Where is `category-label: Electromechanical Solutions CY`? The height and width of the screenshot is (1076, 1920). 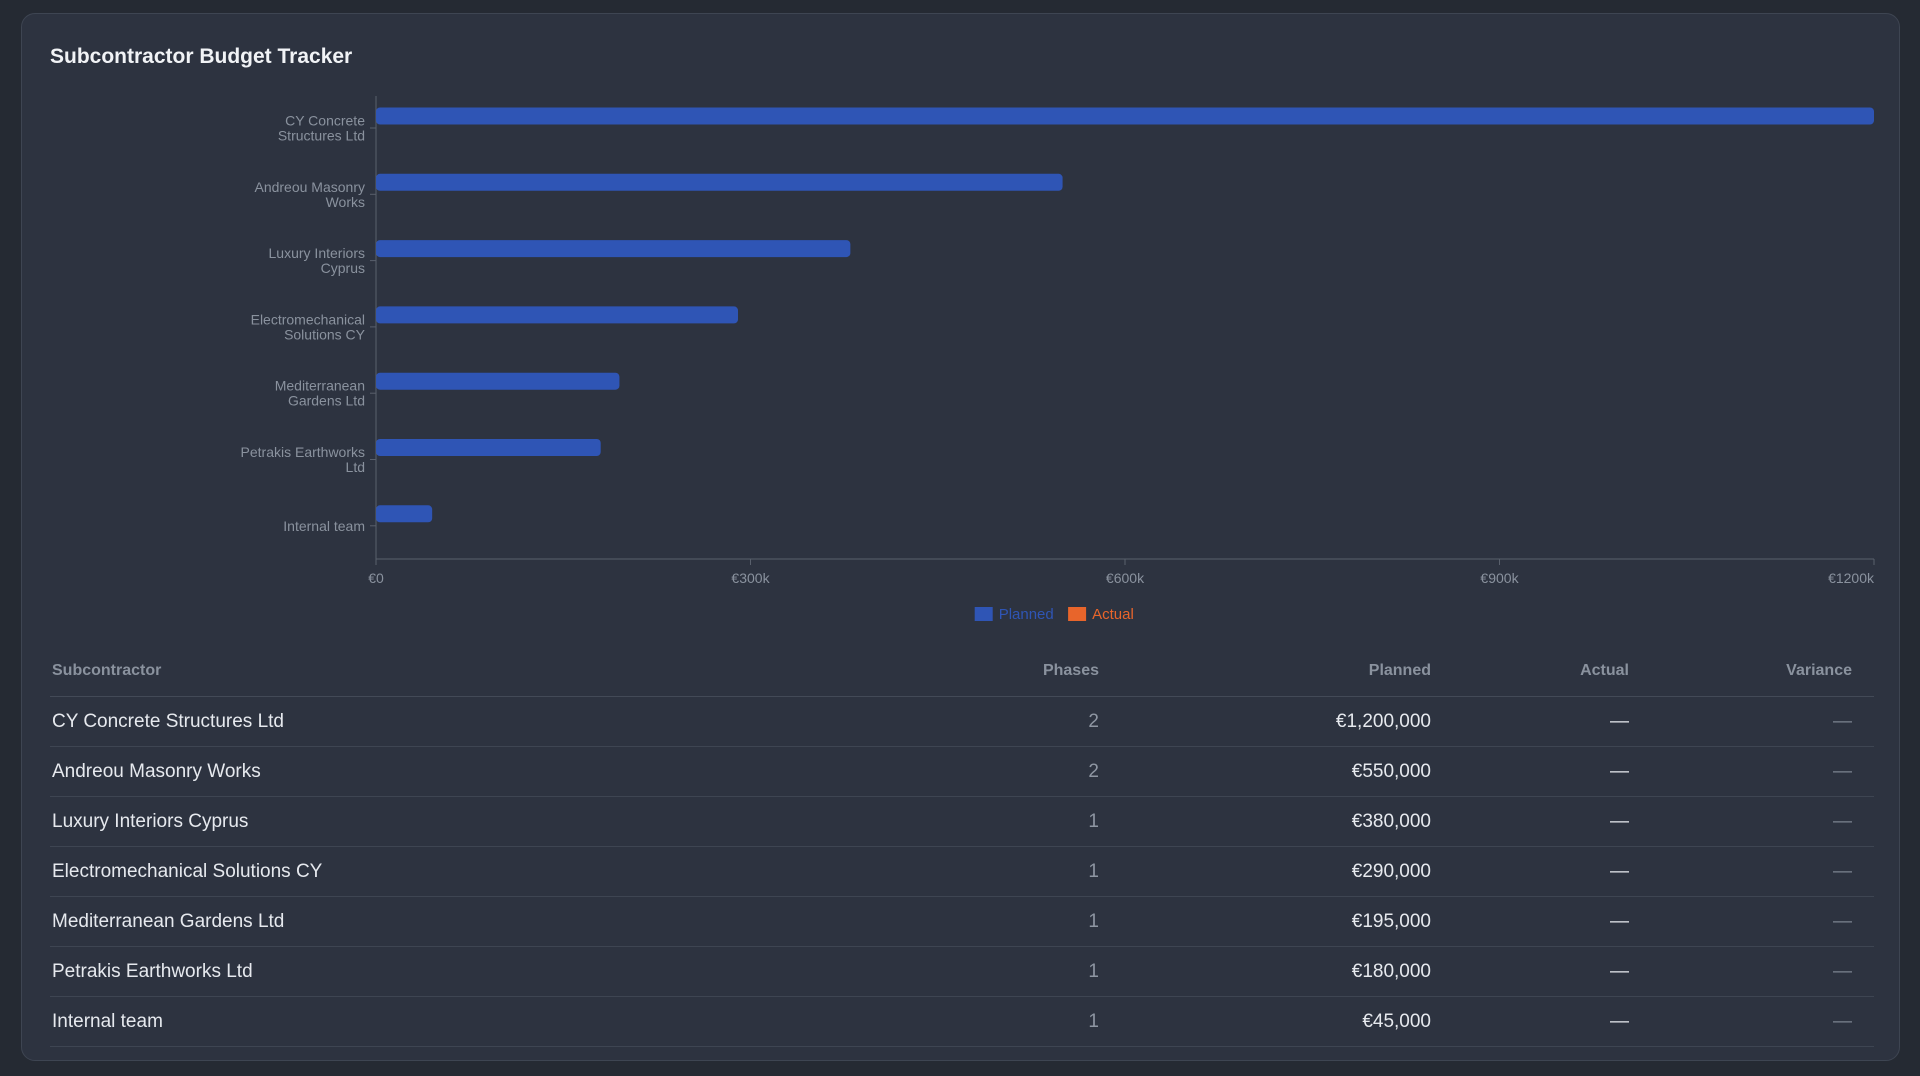 category-label: Electromechanical Solutions CY is located at coordinates (308, 326).